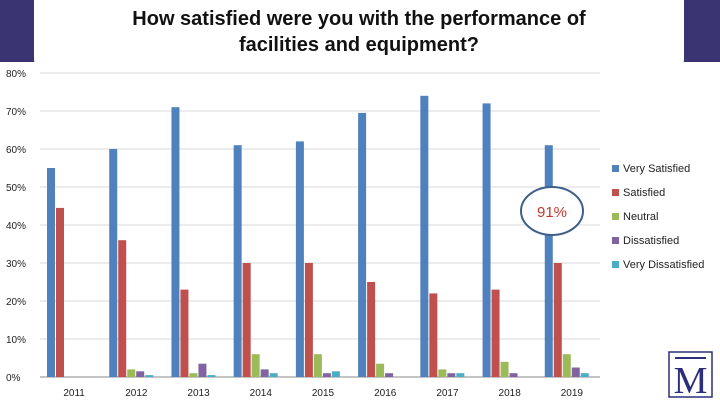 This screenshot has height=405, width=720. I want to click on y-tick-label: 10%, so click(16, 340).